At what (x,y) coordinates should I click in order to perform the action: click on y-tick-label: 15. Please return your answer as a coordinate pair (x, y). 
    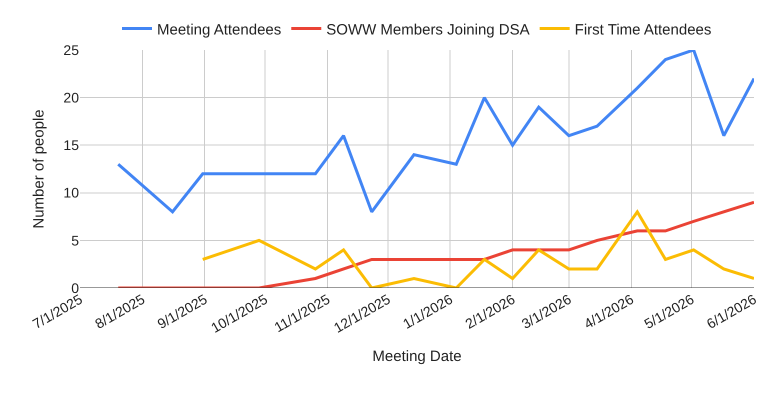
    Looking at the image, I should click on (71, 145).